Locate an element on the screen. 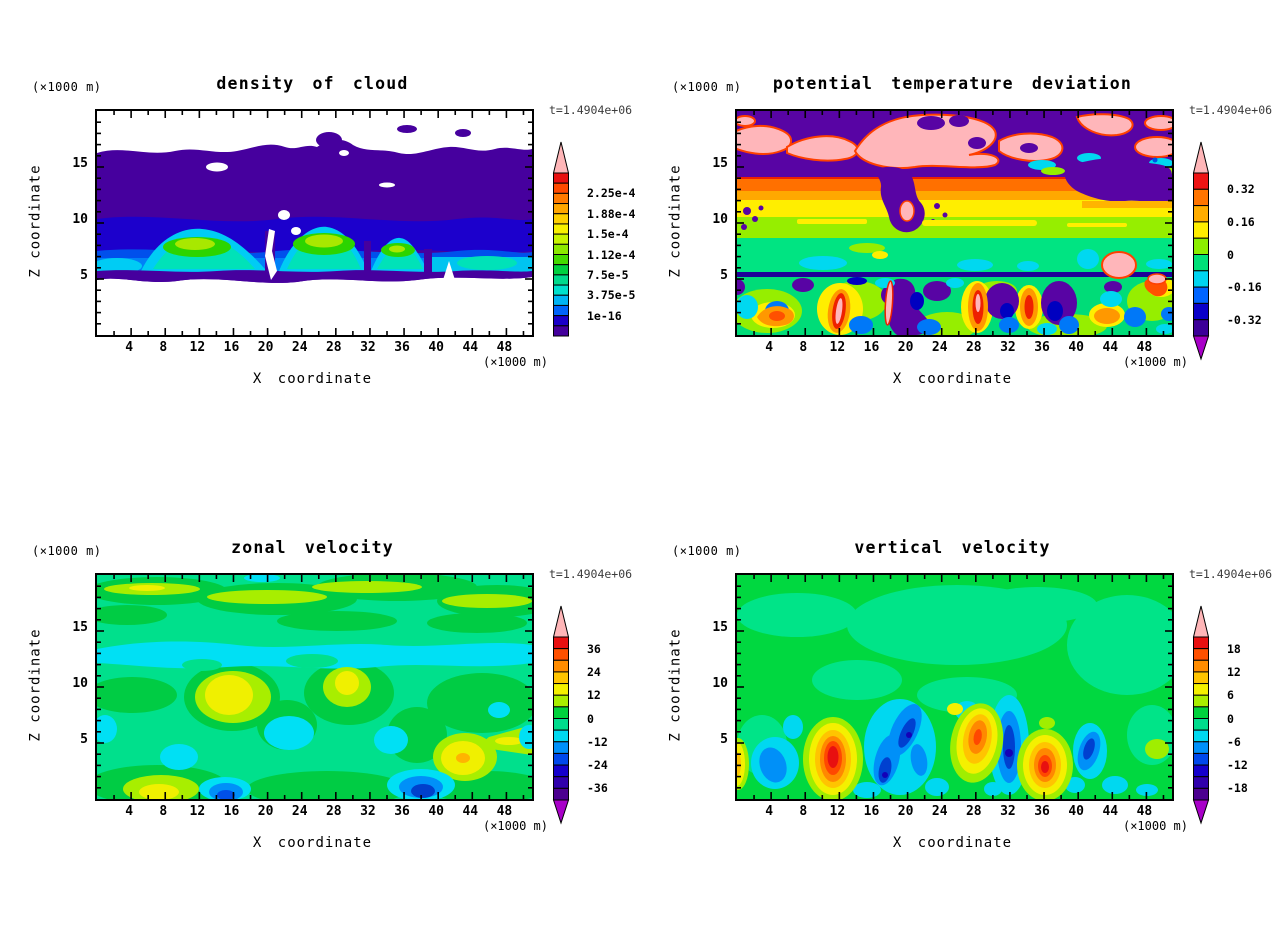  colorbar-label: 1.88e-4 is located at coordinates (611, 213).